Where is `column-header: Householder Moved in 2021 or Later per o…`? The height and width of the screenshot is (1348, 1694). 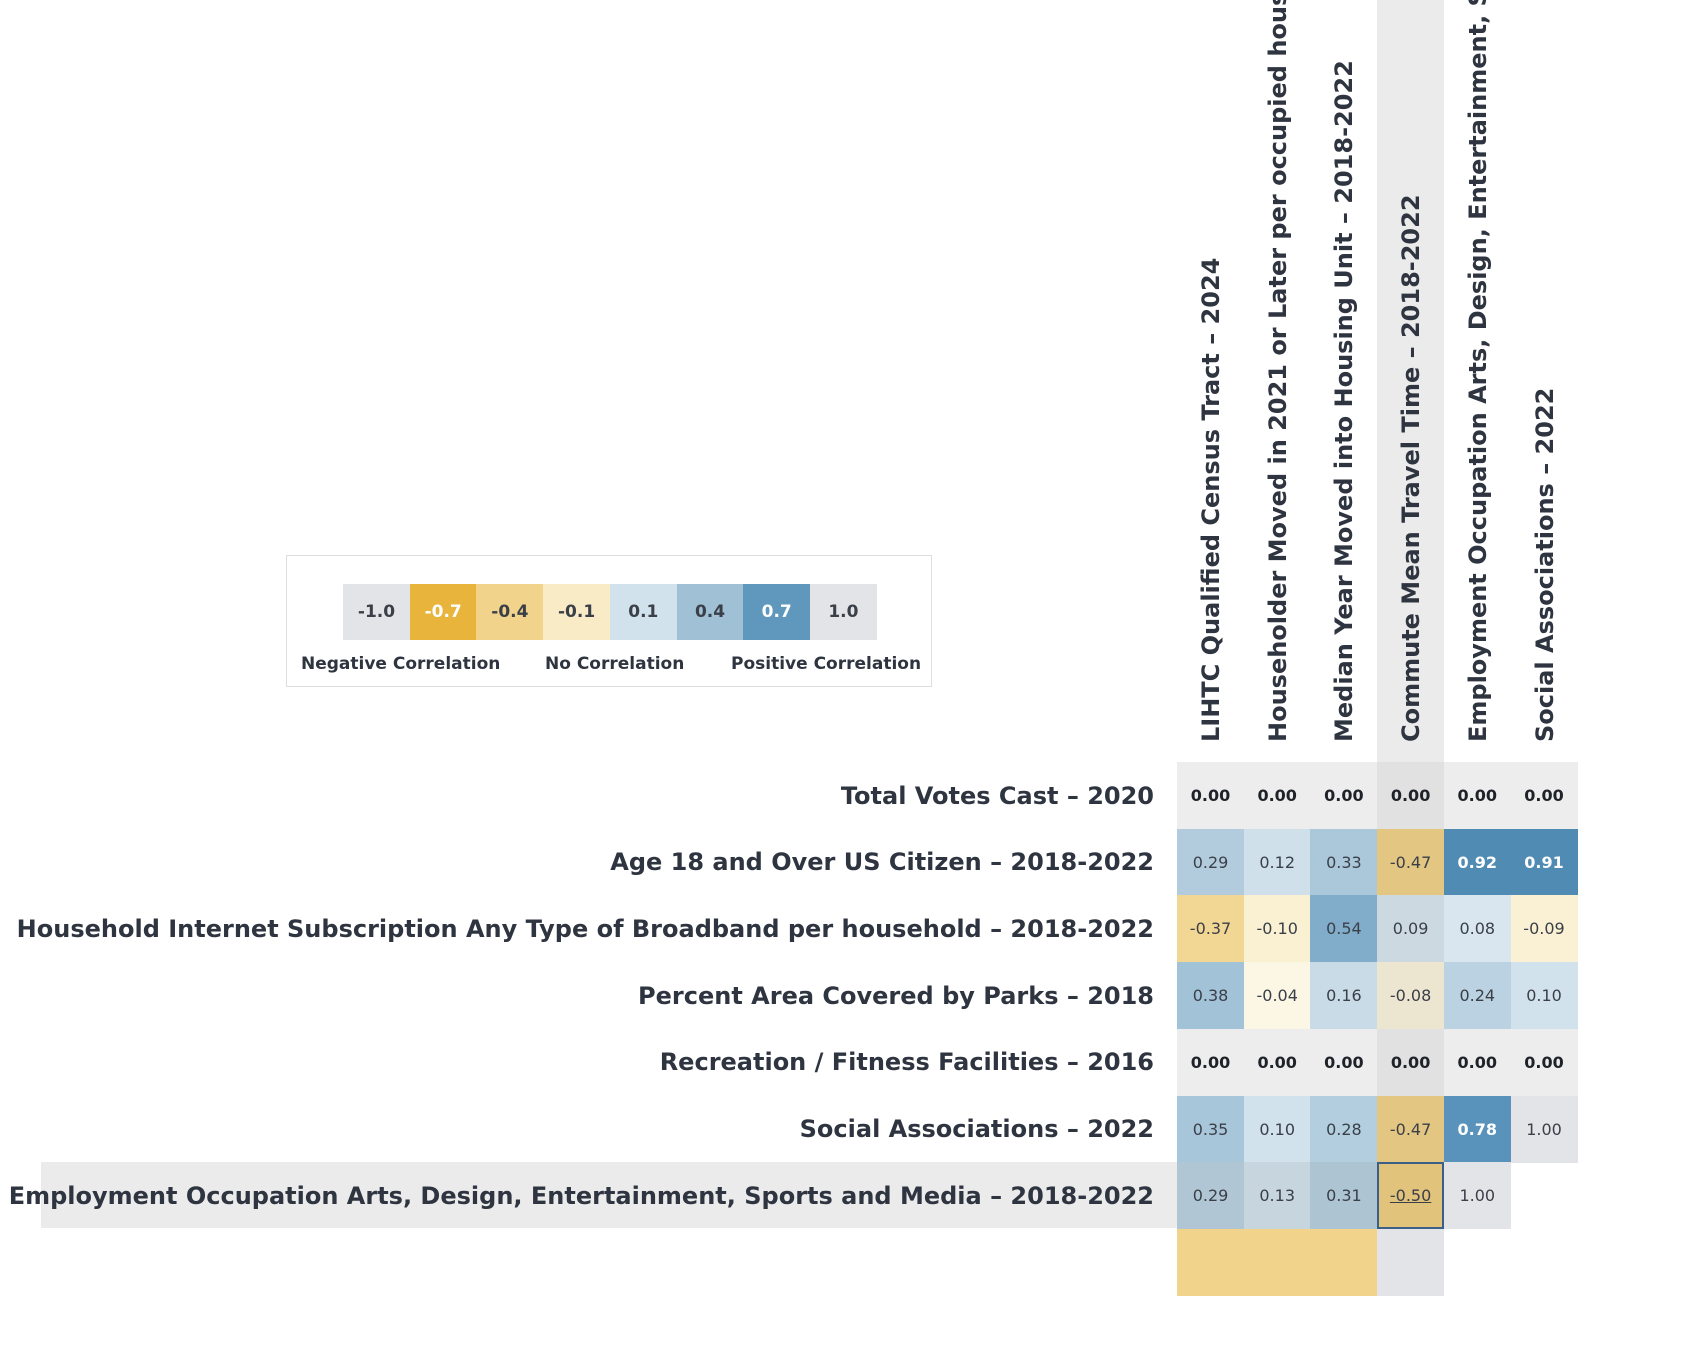 column-header: Householder Moved in 2021 or Later per o… is located at coordinates (1277, 371).